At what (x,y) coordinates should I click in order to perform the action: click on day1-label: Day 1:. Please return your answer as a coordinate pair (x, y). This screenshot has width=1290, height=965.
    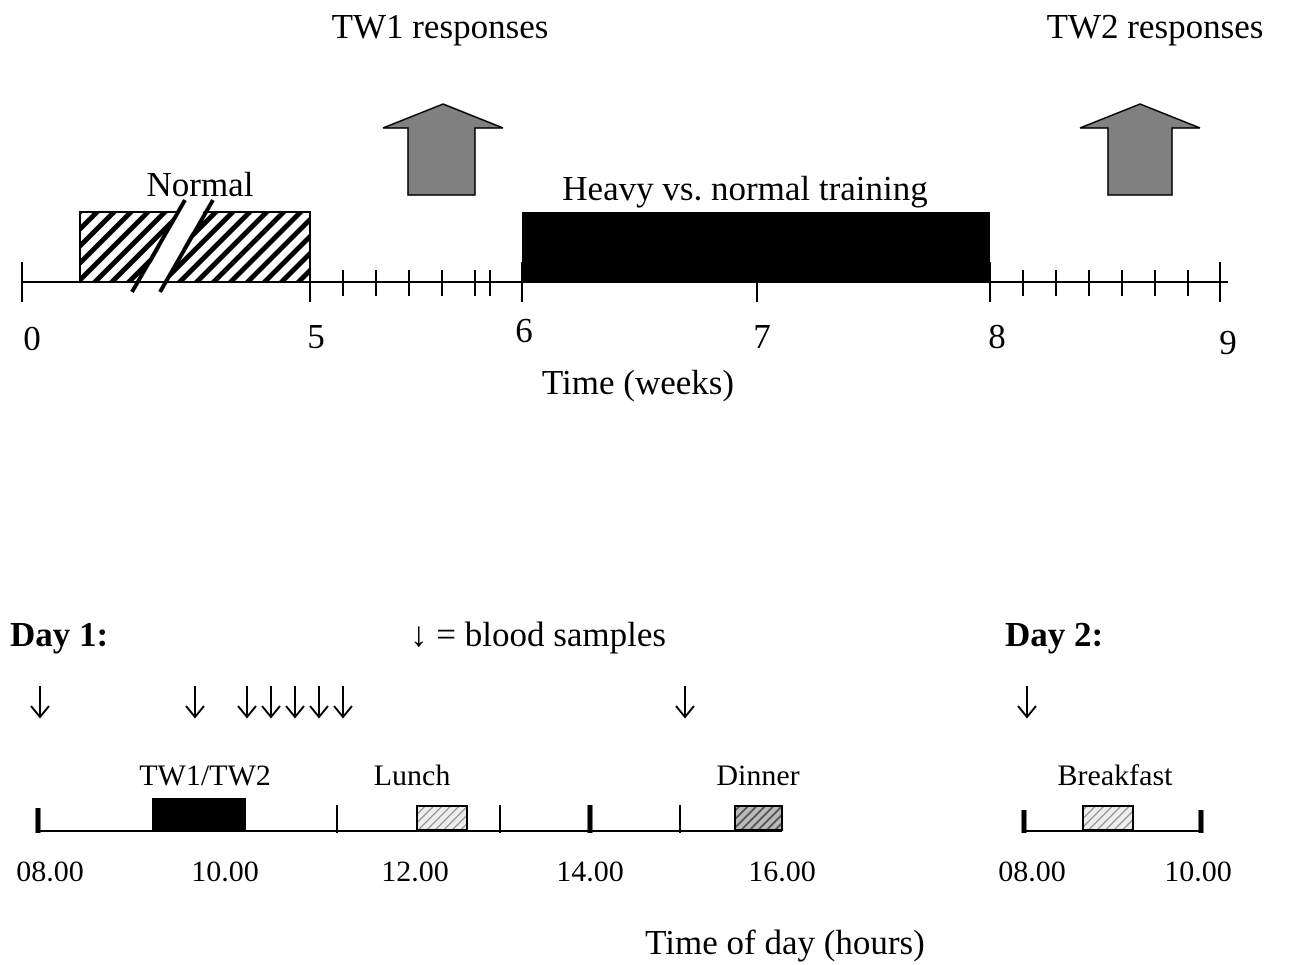
    Looking at the image, I should click on (59, 634).